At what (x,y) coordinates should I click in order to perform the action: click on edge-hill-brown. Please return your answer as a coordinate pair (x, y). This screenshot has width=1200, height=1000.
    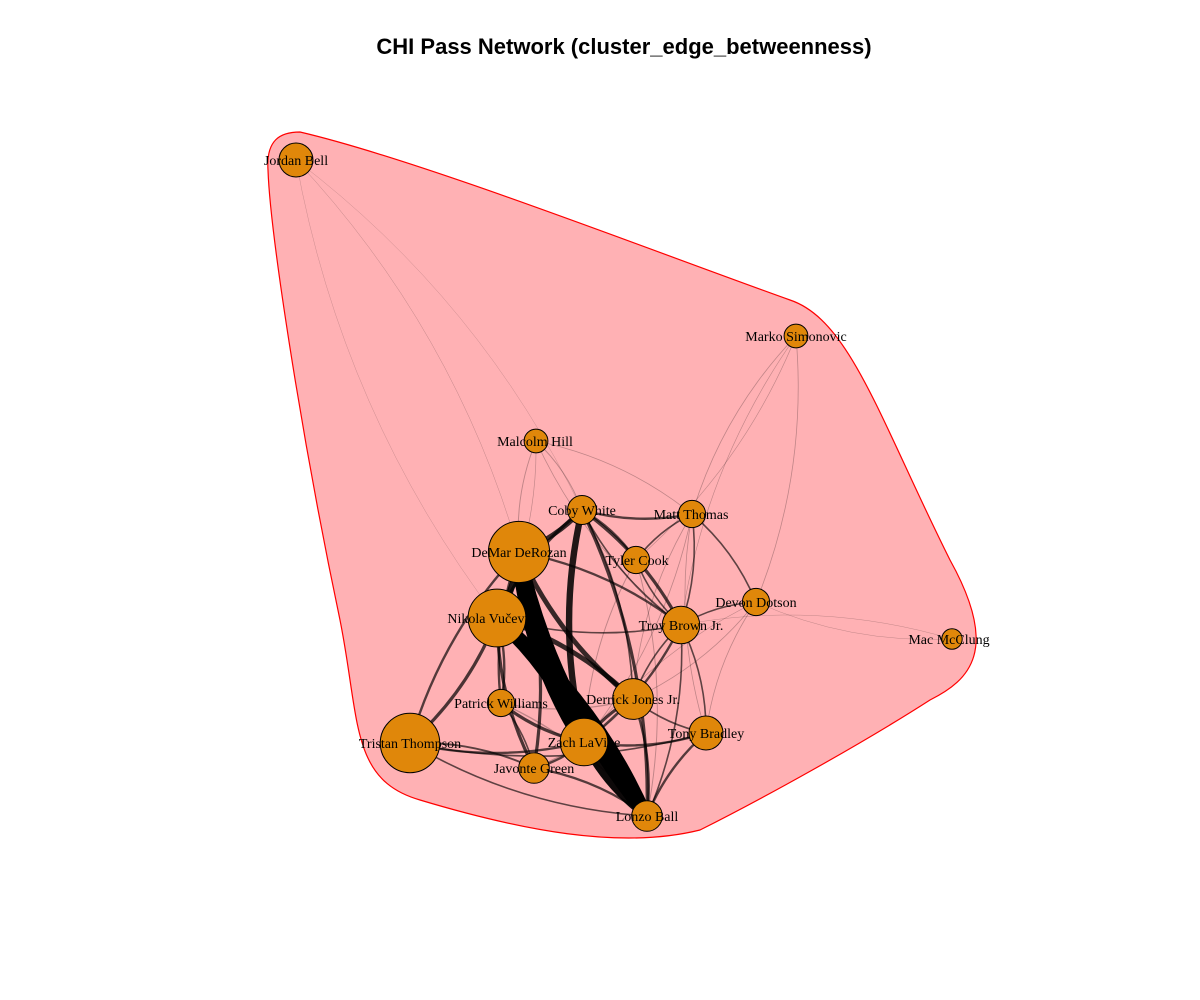
    Looking at the image, I should click on (608, 533).